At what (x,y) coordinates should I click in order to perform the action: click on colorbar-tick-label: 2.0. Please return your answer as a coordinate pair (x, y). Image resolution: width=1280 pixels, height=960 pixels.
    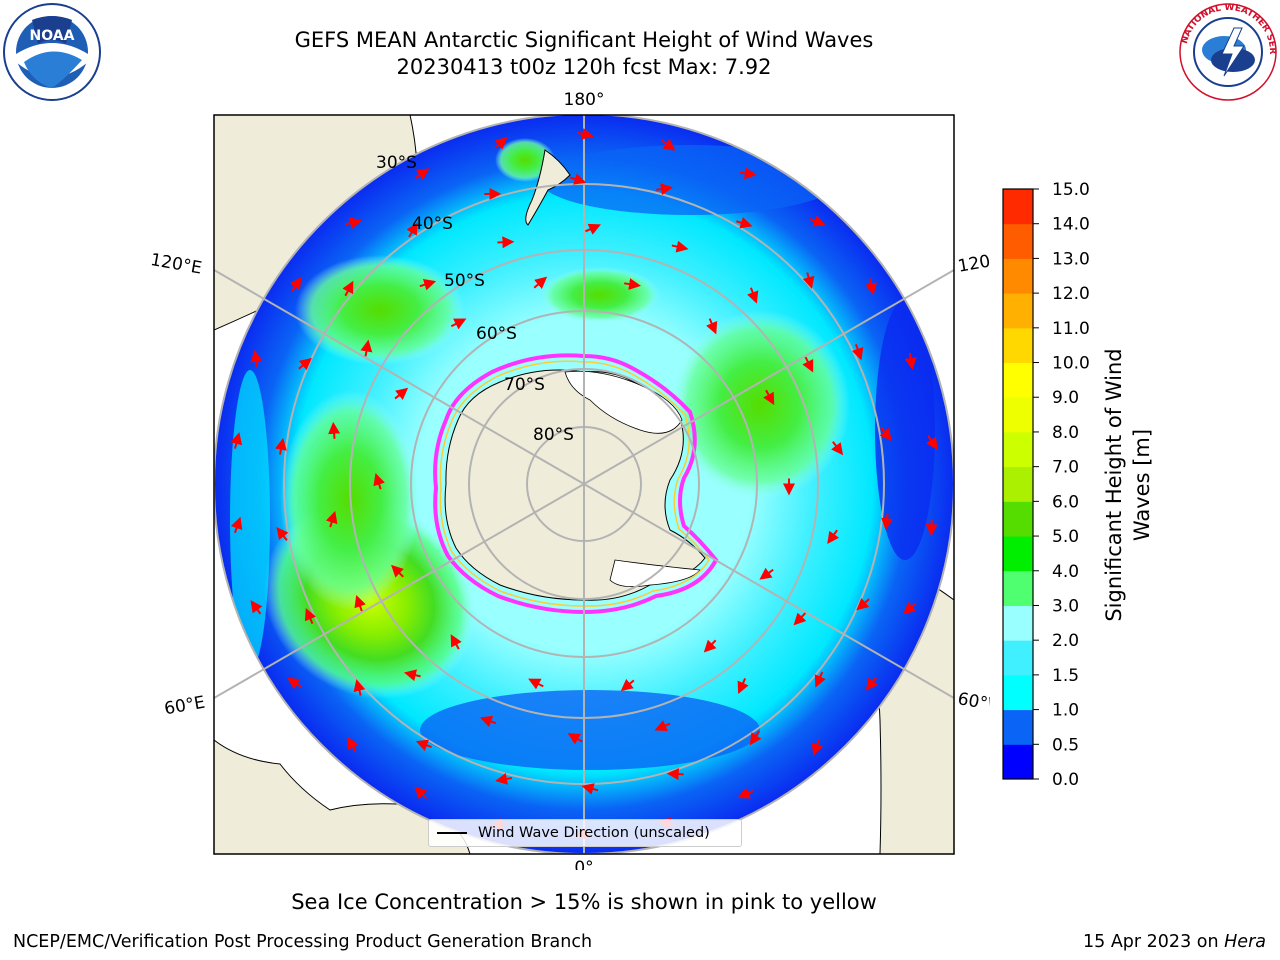
    Looking at the image, I should click on (1065, 641).